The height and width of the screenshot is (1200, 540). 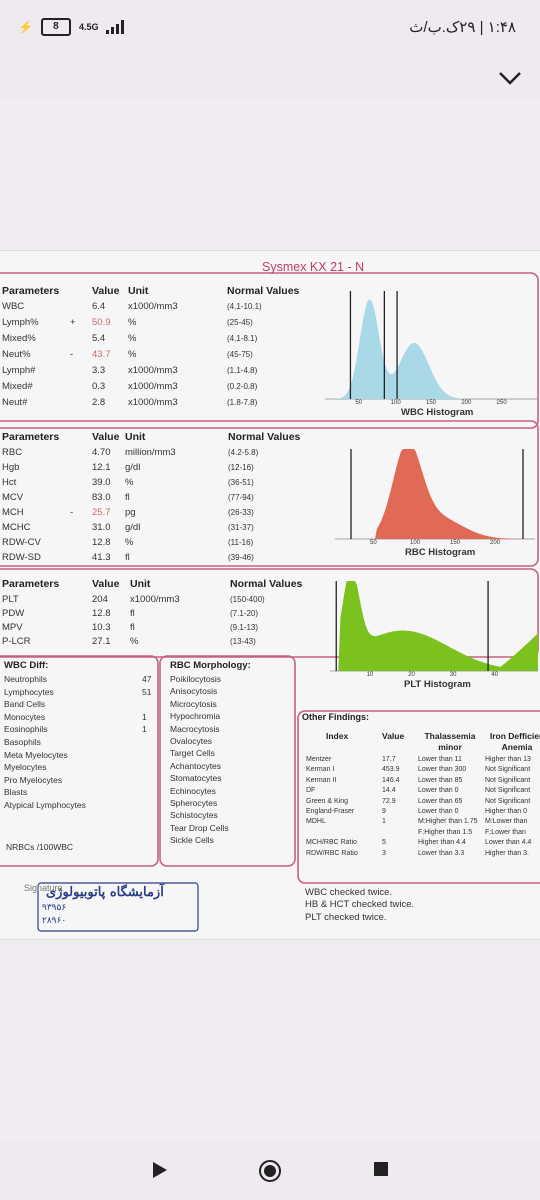 What do you see at coordinates (33, 779) in the screenshot?
I see `diff-cell-name: Pro Myelocytes` at bounding box center [33, 779].